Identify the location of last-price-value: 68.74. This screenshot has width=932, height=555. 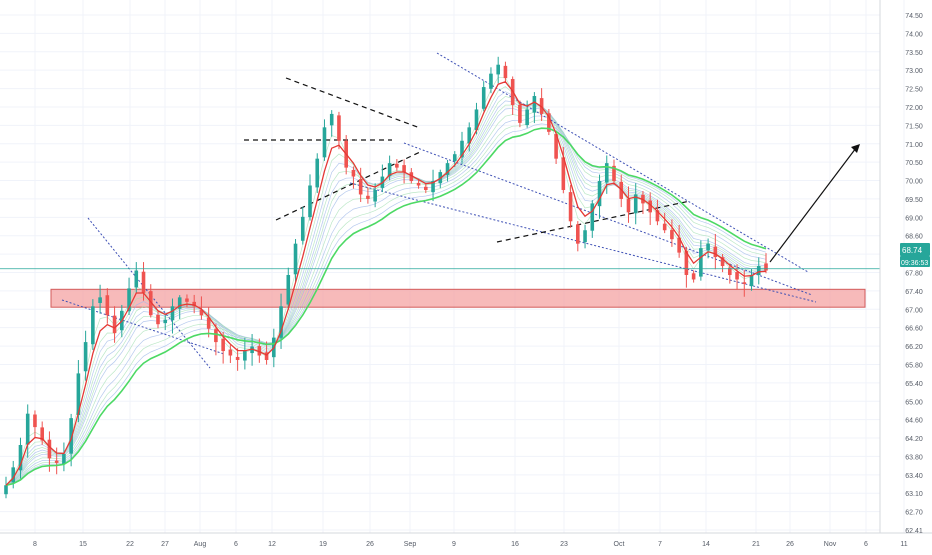
(912, 250).